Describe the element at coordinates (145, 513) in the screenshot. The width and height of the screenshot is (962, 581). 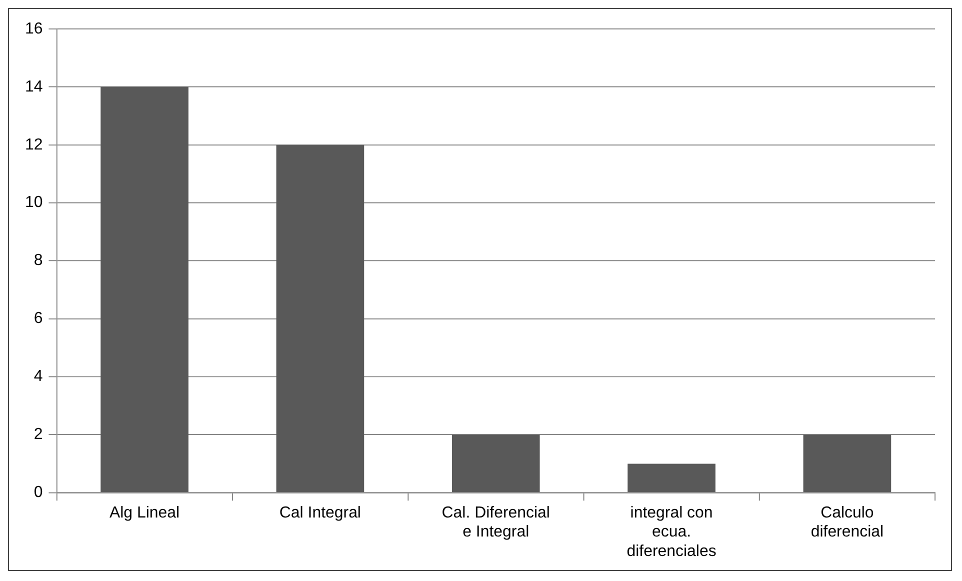
I see `x-tick-label: Alg Lineal` at that location.